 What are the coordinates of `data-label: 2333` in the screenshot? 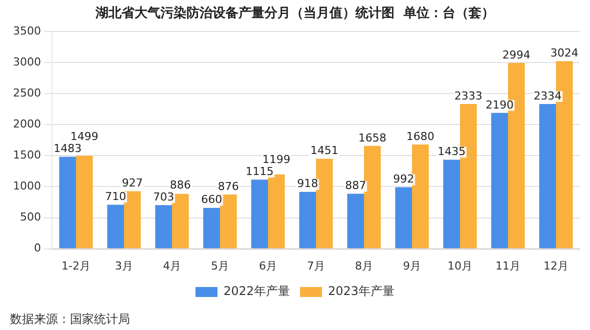 It's located at (468, 95).